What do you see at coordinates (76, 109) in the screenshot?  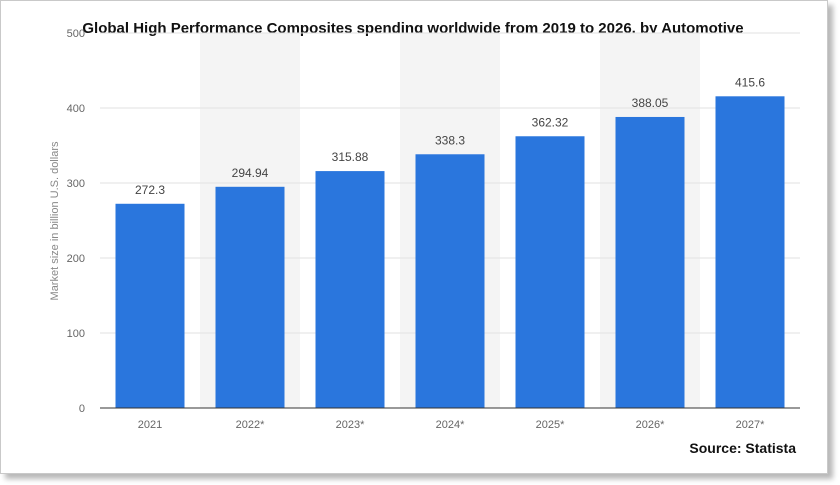 I see `y-tick-label: 400` at bounding box center [76, 109].